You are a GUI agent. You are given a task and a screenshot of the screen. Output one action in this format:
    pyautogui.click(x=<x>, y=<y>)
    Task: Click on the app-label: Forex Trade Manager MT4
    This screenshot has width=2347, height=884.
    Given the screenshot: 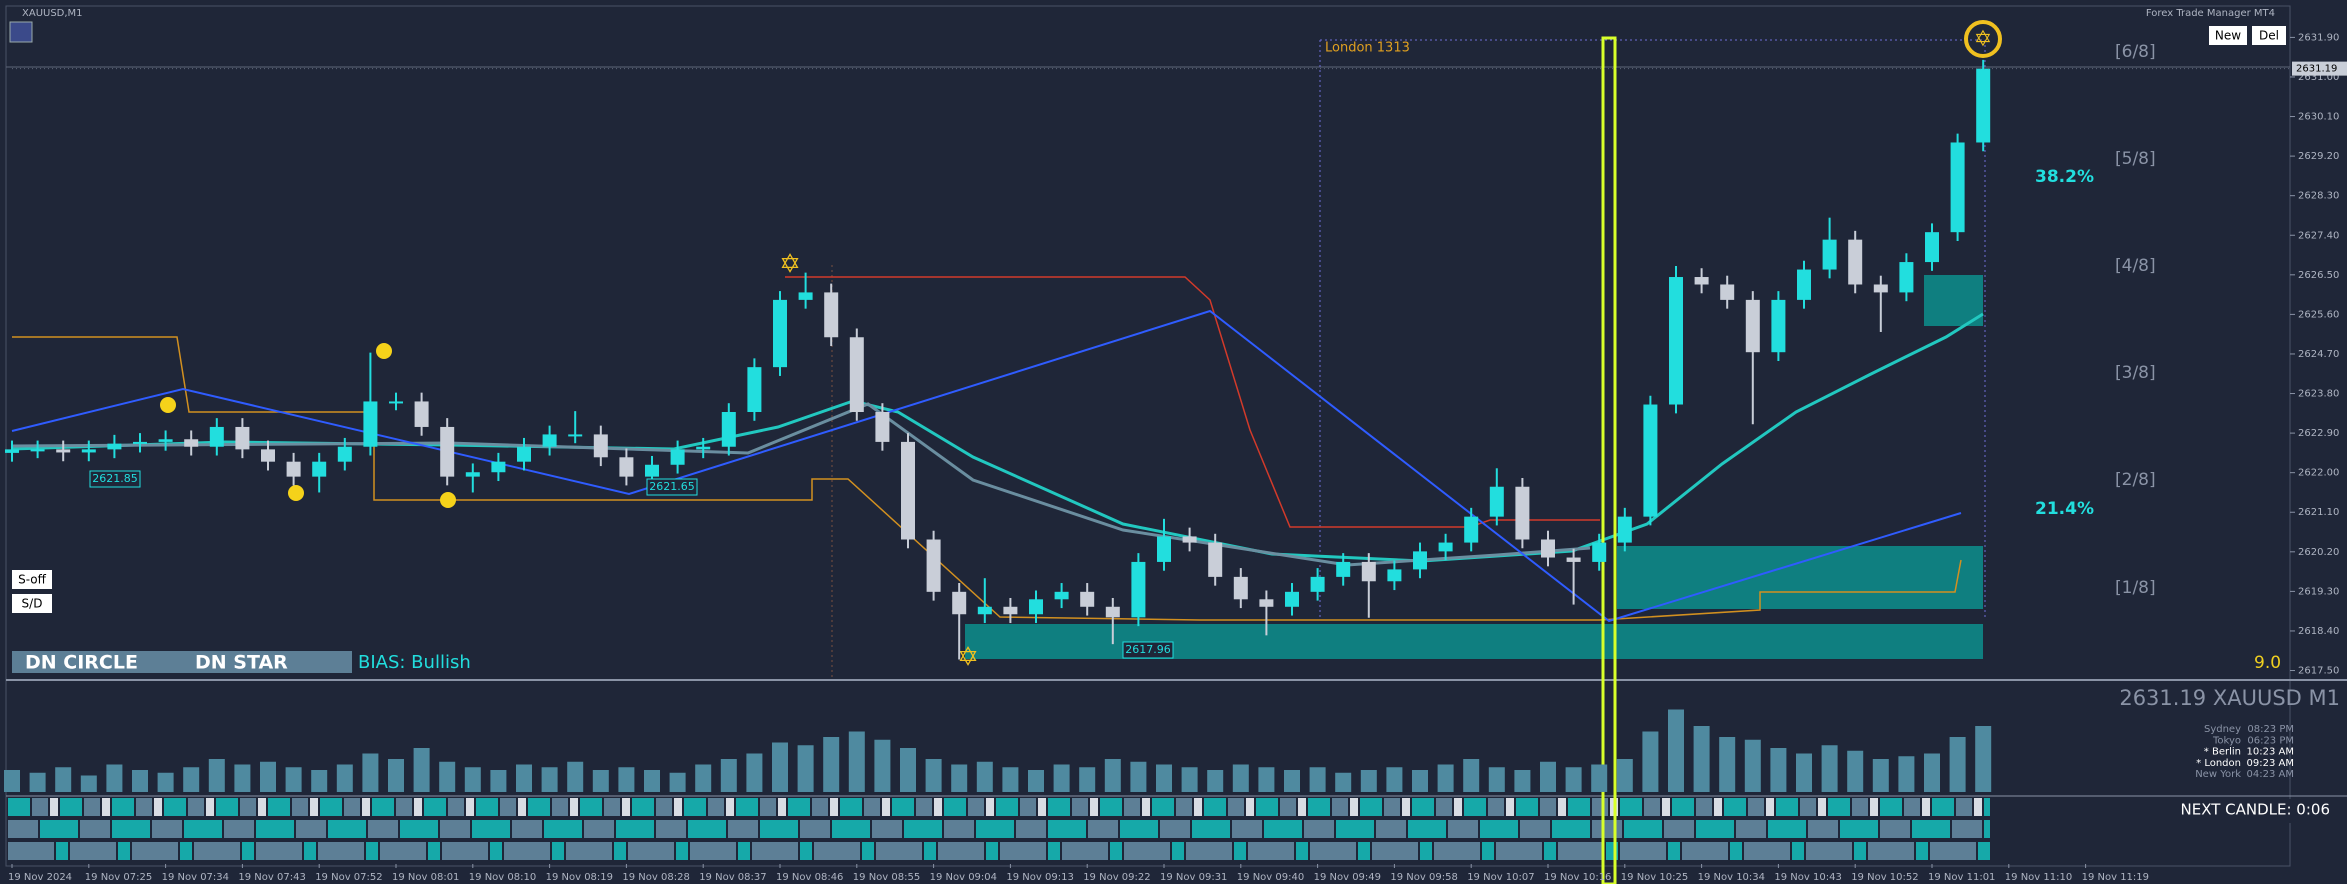 What is the action you would take?
    pyautogui.click(x=2210, y=13)
    